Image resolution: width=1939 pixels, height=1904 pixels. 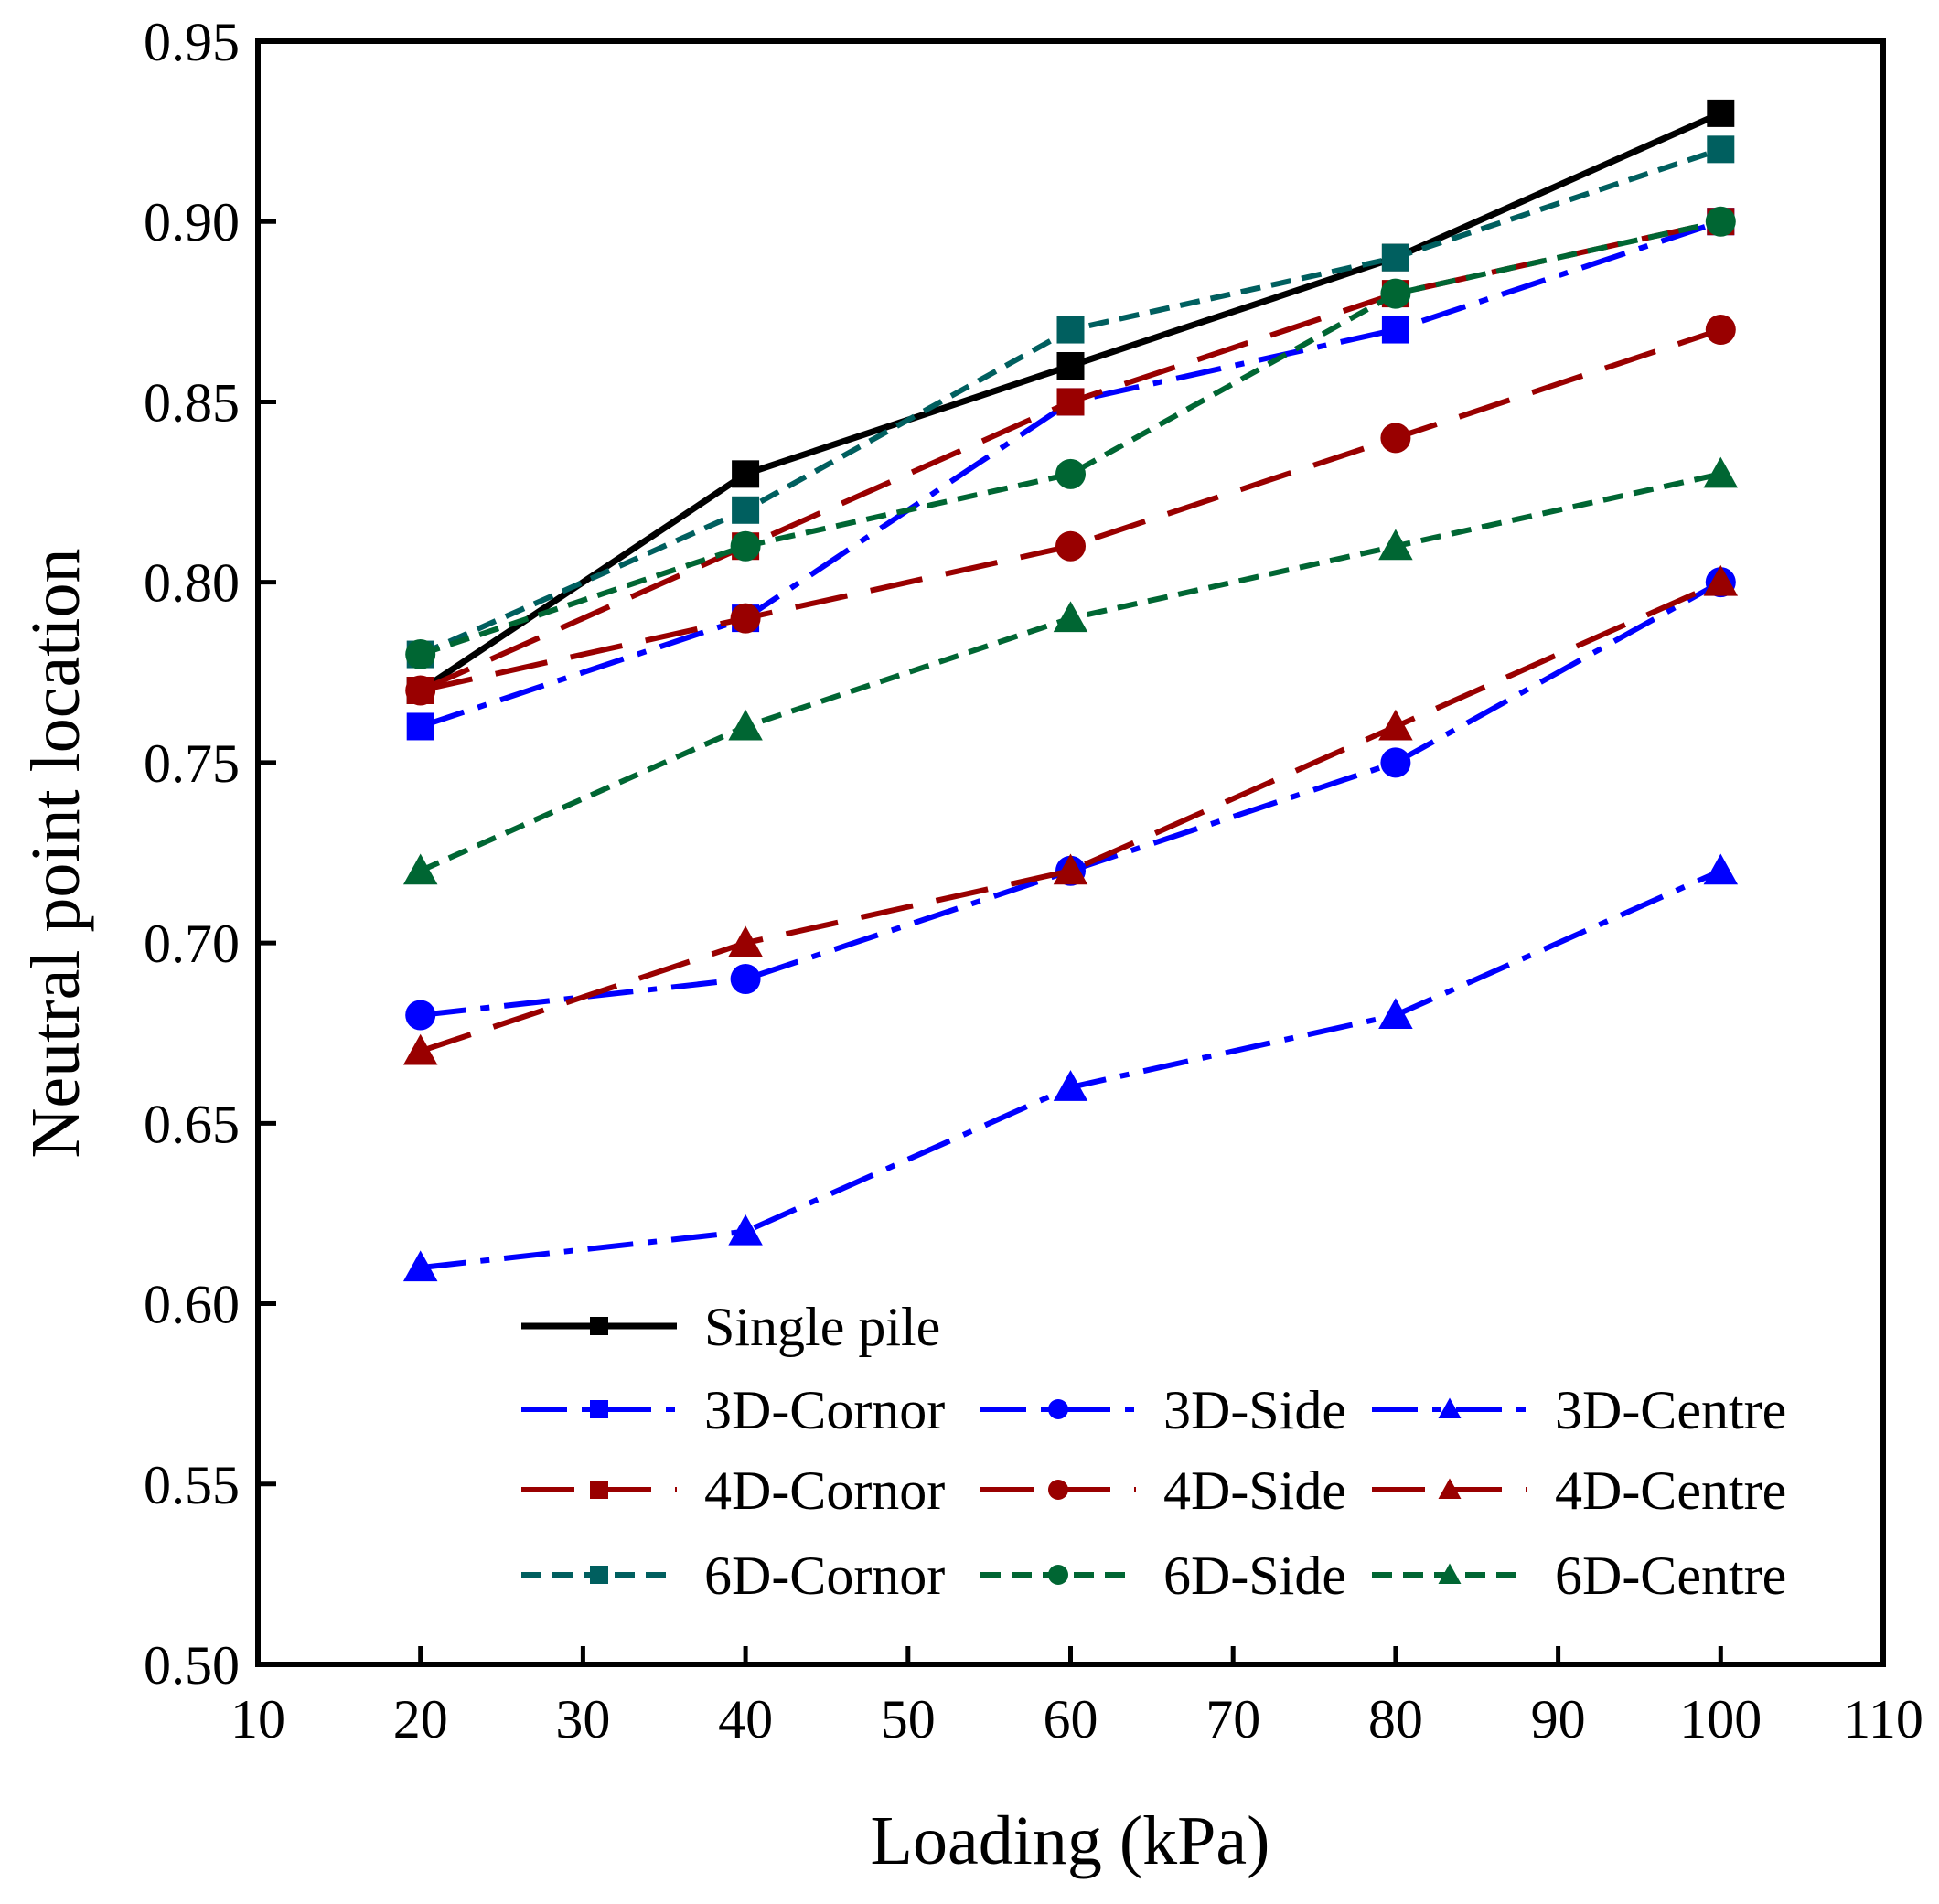 What do you see at coordinates (192, 763) in the screenshot?
I see `y-tick-label: 0.75` at bounding box center [192, 763].